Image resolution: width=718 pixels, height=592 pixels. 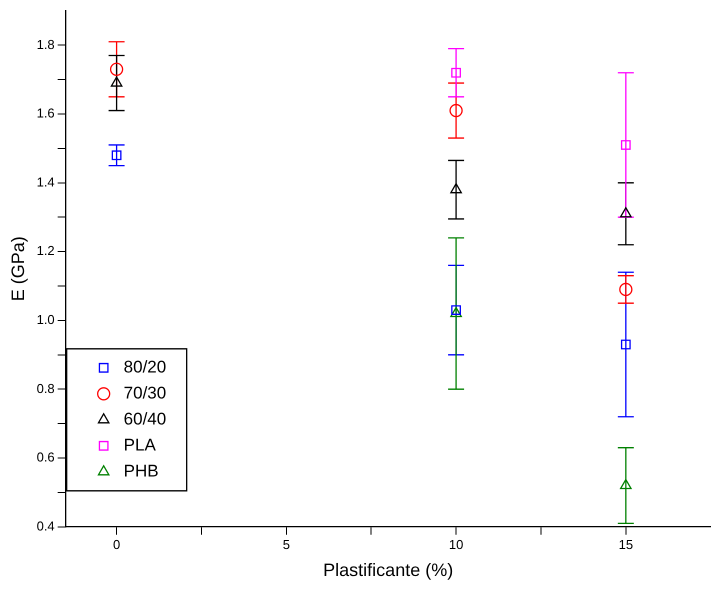 I want to click on legend-label: PHB, so click(x=141, y=470).